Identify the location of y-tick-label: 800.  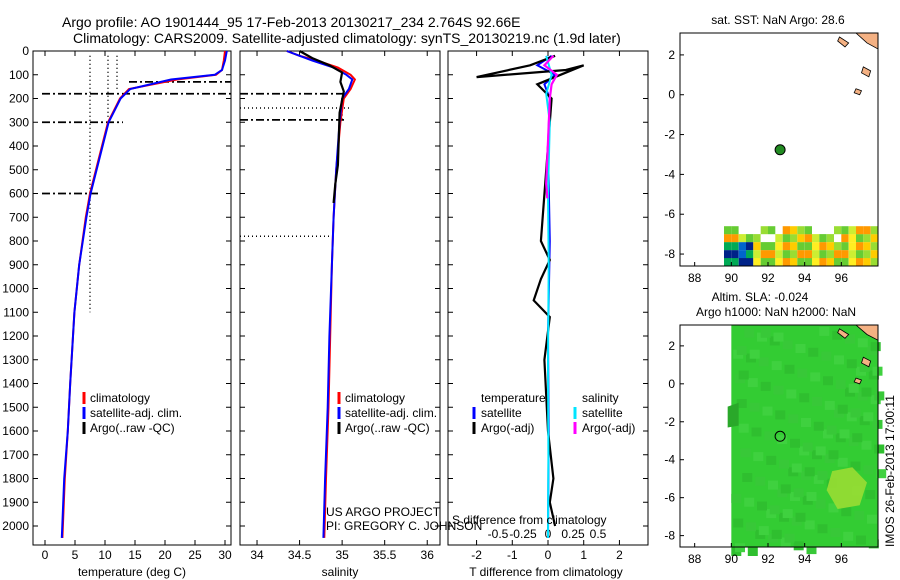
(19, 241).